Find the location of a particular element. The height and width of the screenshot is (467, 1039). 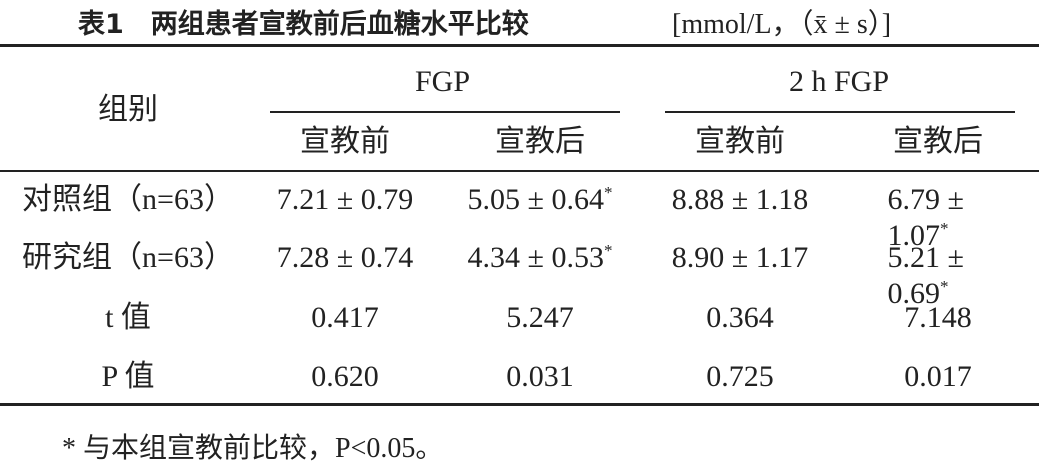

header-rule is located at coordinates (519, 171).